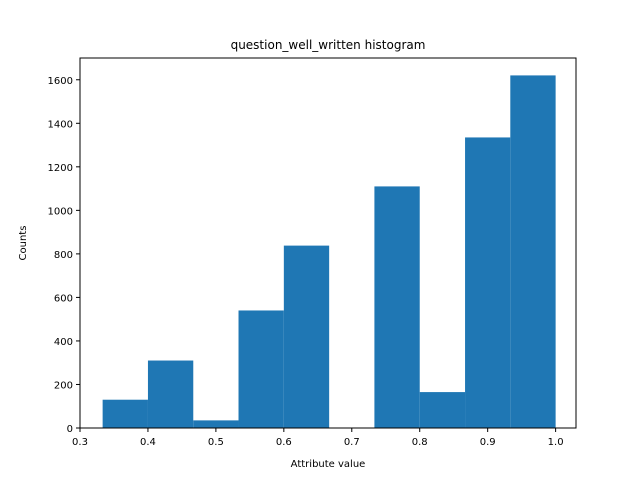 Image resolution: width=640 pixels, height=480 pixels. I want to click on y-tick-label: 800, so click(63, 255).